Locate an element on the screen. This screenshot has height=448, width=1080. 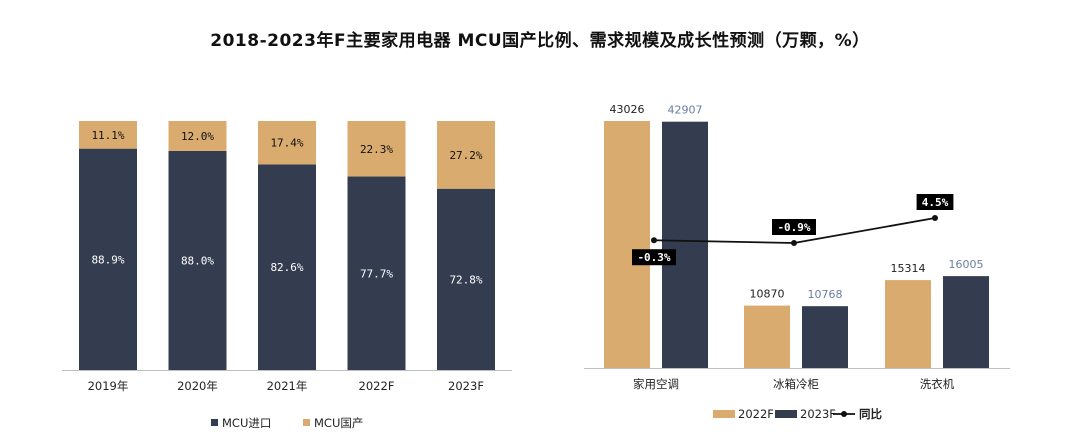
legend-label-import: MCU进口 is located at coordinates (246, 423).